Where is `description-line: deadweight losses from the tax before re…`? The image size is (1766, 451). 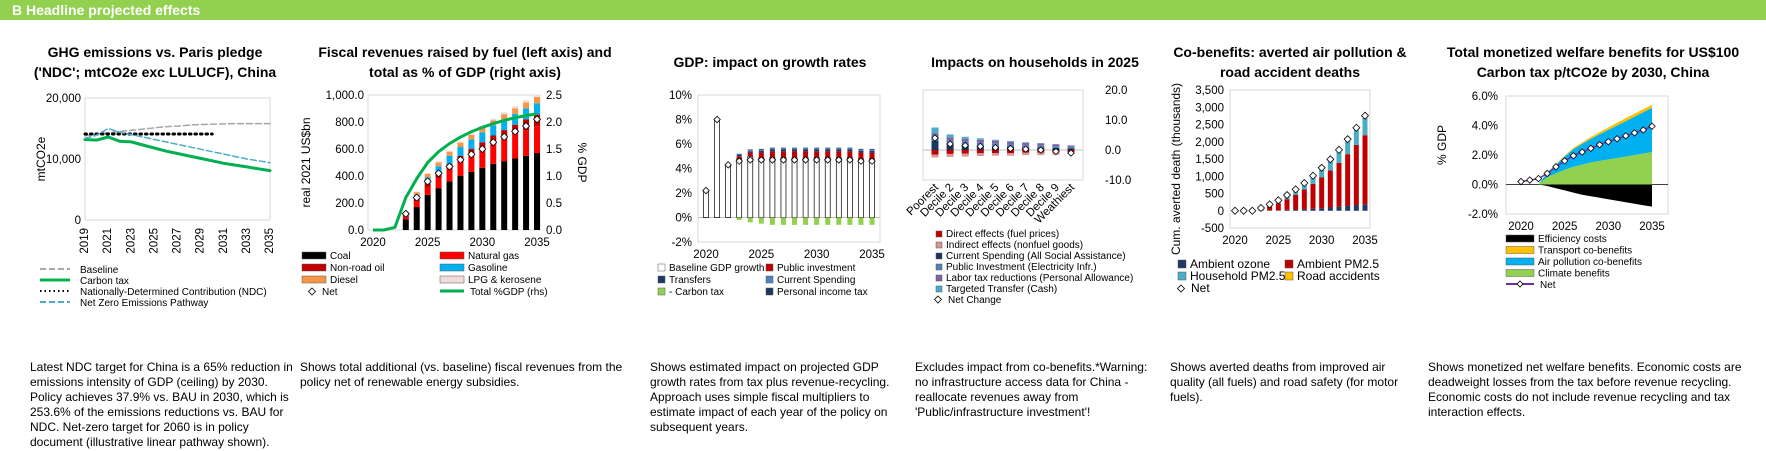
description-line: deadweight losses from the tax before re… is located at coordinates (1580, 382).